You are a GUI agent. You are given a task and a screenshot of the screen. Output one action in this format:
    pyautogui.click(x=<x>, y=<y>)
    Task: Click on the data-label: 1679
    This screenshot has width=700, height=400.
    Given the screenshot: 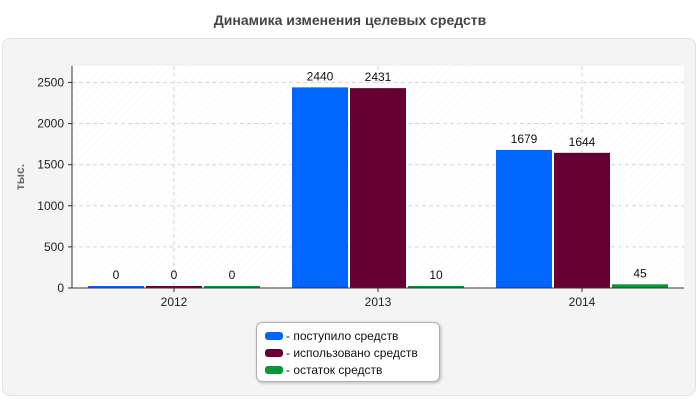 What is the action you would take?
    pyautogui.click(x=524, y=139)
    